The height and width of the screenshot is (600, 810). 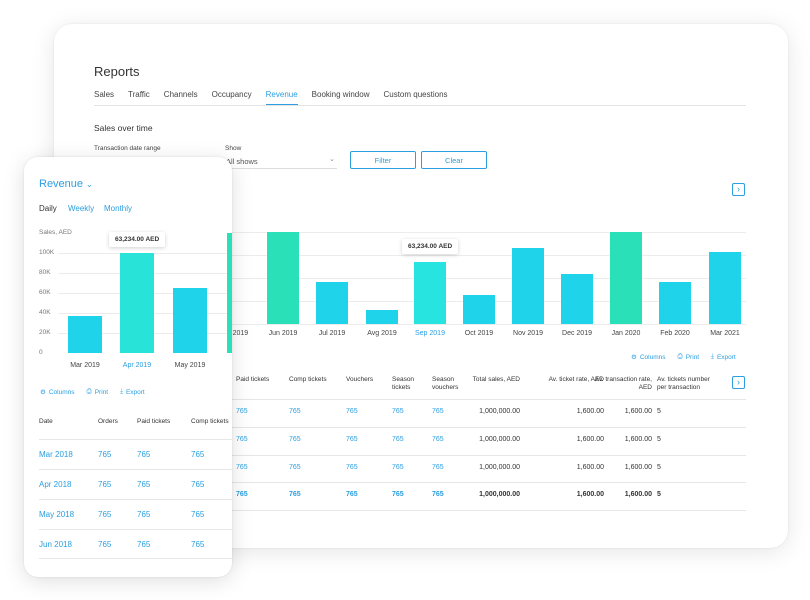 What do you see at coordinates (89, 391) in the screenshot?
I see `printer-icon: ⎙` at bounding box center [89, 391].